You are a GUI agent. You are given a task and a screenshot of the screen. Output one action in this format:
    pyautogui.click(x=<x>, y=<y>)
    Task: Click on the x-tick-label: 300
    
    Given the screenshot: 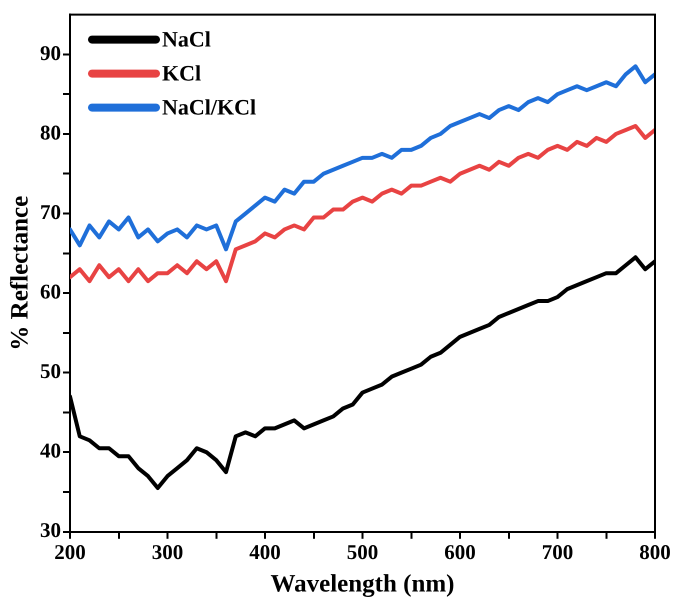 What is the action you would take?
    pyautogui.click(x=168, y=552)
    